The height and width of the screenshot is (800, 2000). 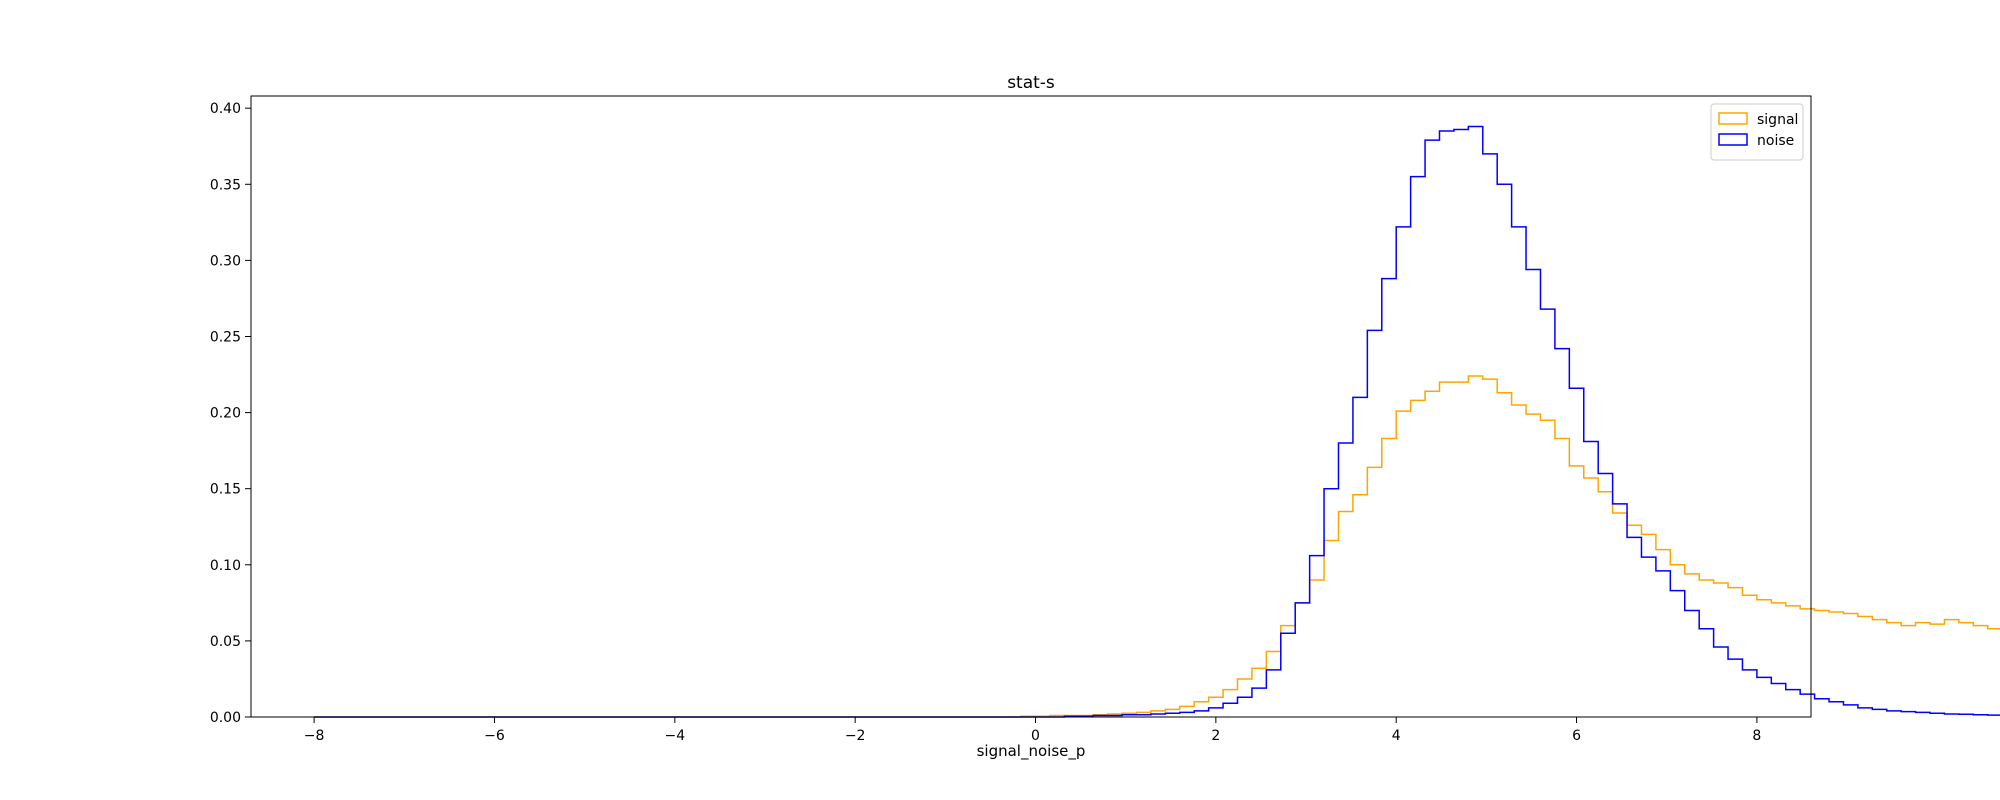 What do you see at coordinates (1031, 751) in the screenshot?
I see `x-axis-title: signal_noise_p` at bounding box center [1031, 751].